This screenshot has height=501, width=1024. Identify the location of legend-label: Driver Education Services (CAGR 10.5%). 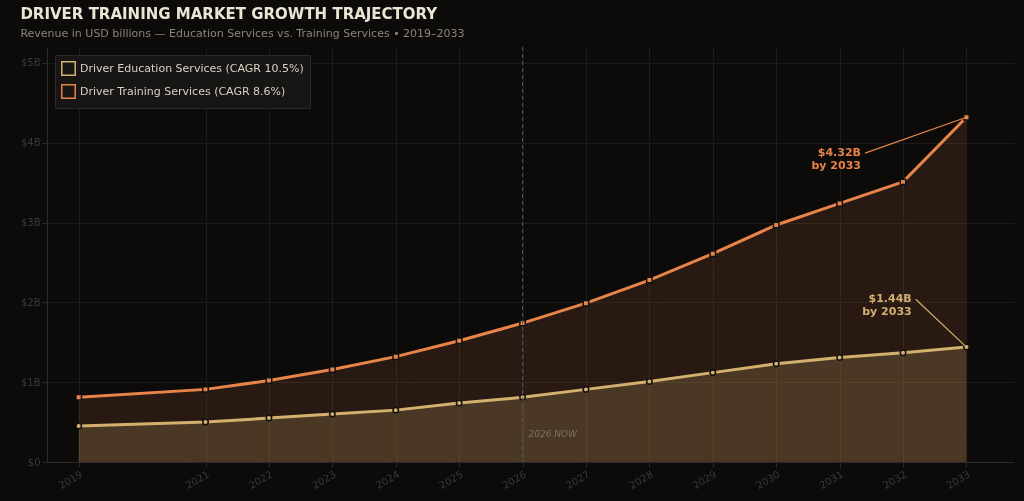
(192, 68).